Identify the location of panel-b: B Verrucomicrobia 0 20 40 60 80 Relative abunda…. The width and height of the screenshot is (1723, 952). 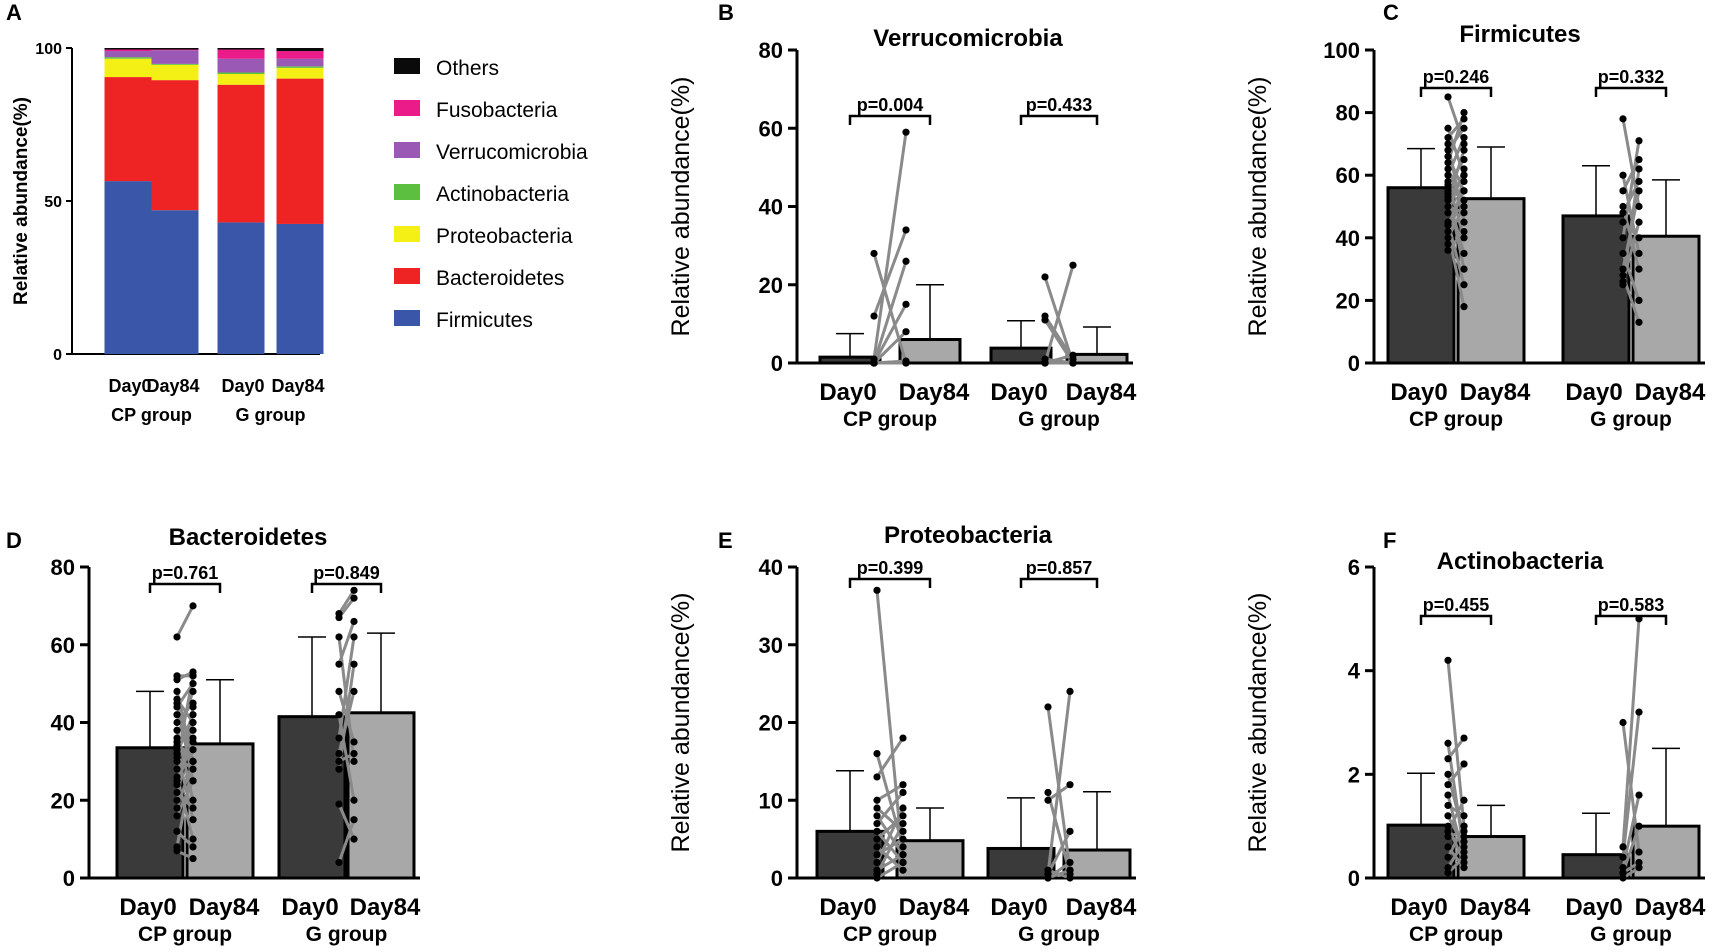
(902, 215).